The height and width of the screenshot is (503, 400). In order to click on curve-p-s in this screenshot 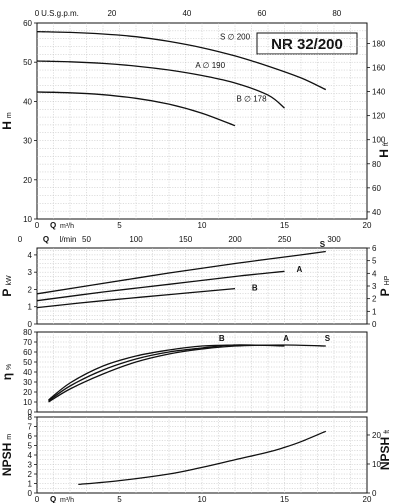, I will do `click(181, 272)`.